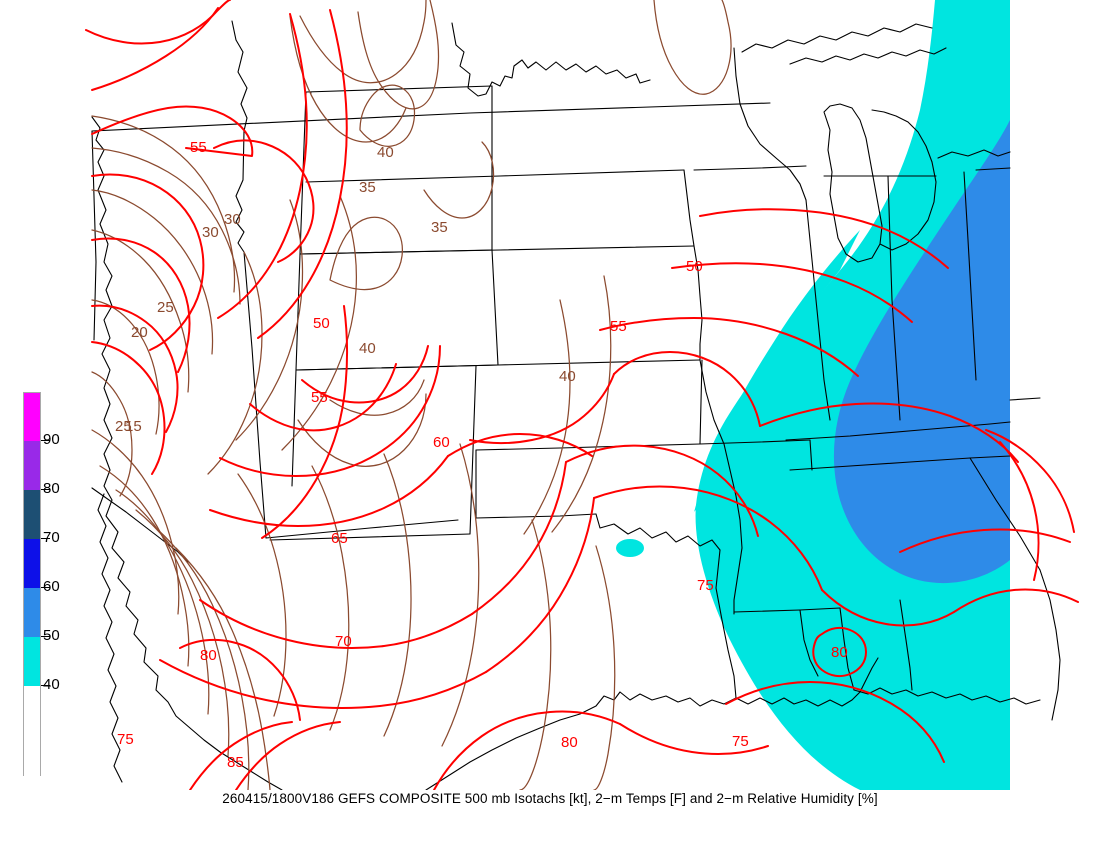 The width and height of the screenshot is (1100, 850). I want to click on state-mo-ar, so click(755, 442).